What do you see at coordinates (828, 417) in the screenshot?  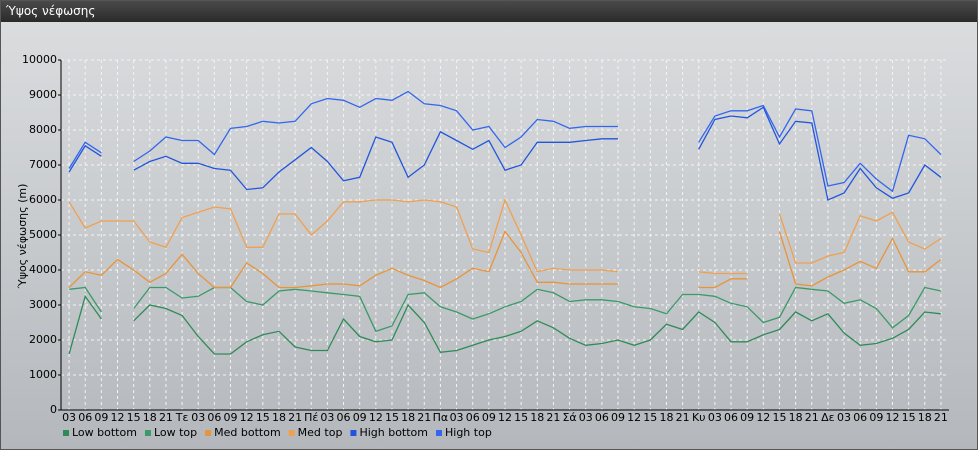 I see `x-tick-label: Δε` at bounding box center [828, 417].